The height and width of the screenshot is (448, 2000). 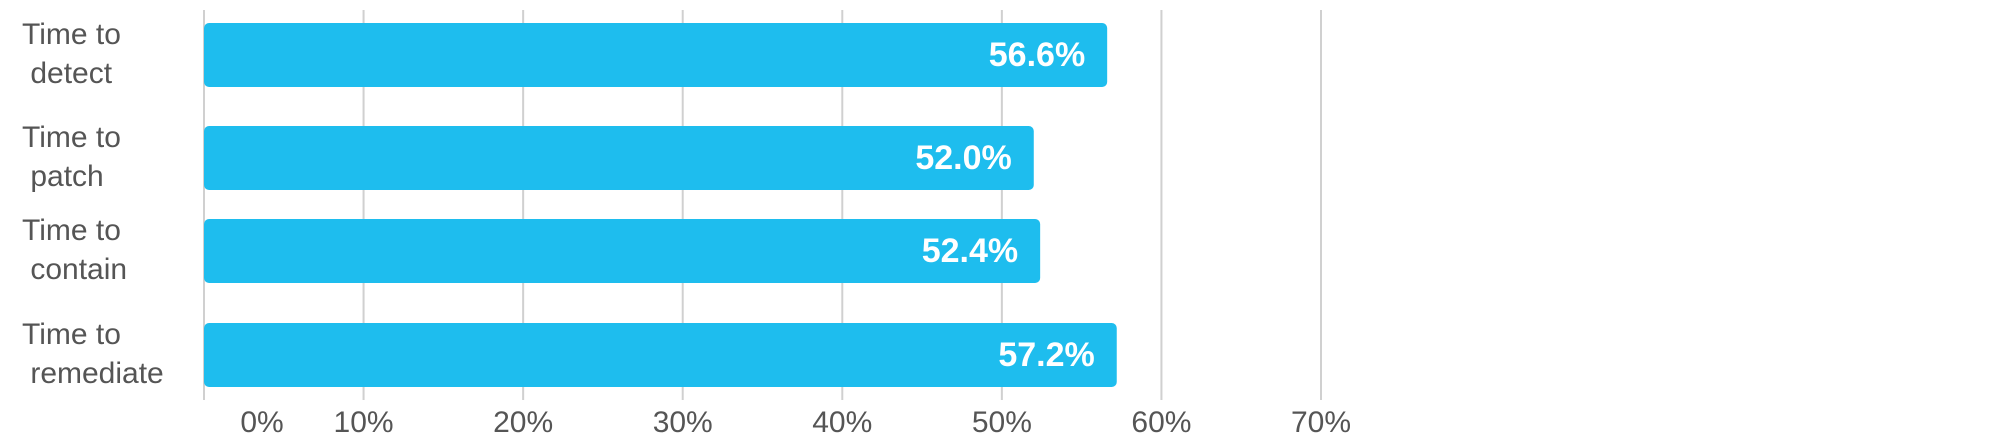 I want to click on x-tick-label: 20%, so click(x=523, y=422).